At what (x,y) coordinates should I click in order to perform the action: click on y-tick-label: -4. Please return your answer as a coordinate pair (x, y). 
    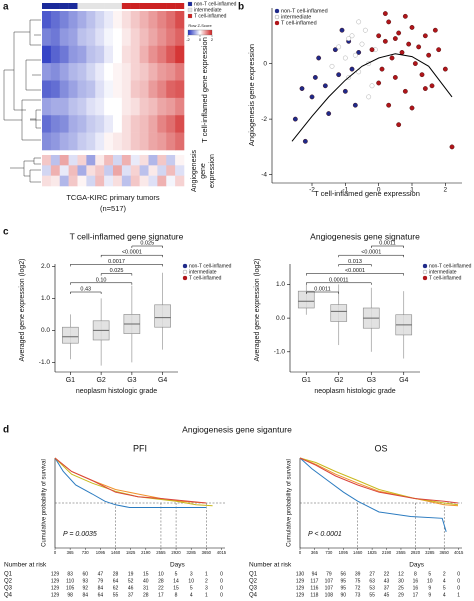
    Looking at the image, I should click on (264, 174).